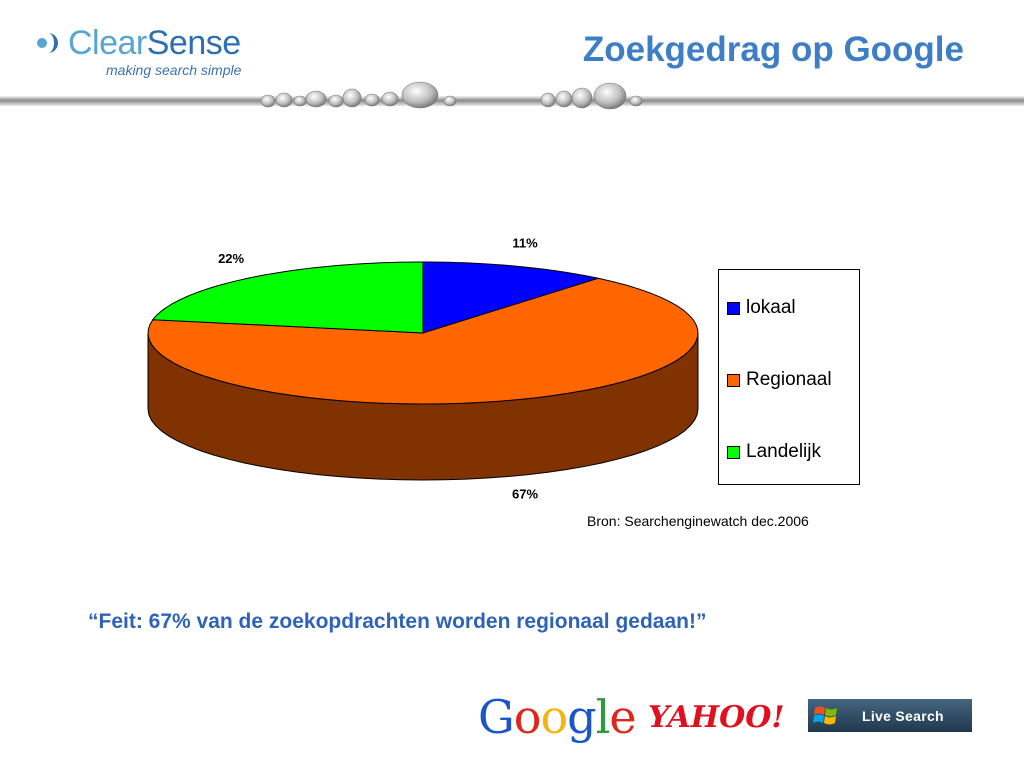  I want to click on logo-tagline: making search simple, so click(174, 70).